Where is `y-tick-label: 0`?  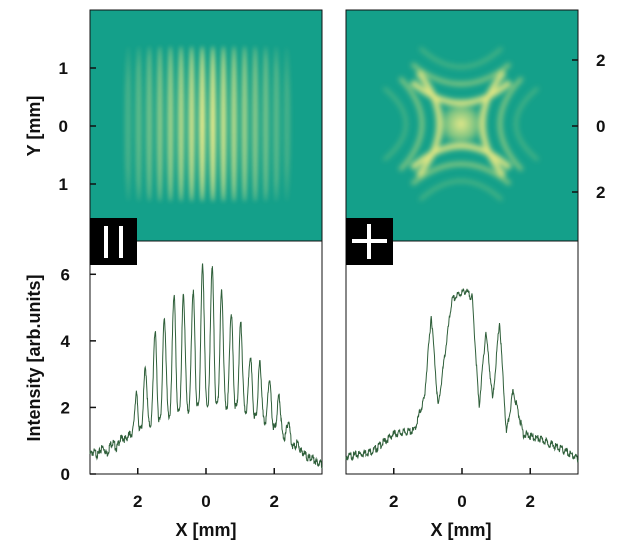
y-tick-label: 0 is located at coordinates (65, 474).